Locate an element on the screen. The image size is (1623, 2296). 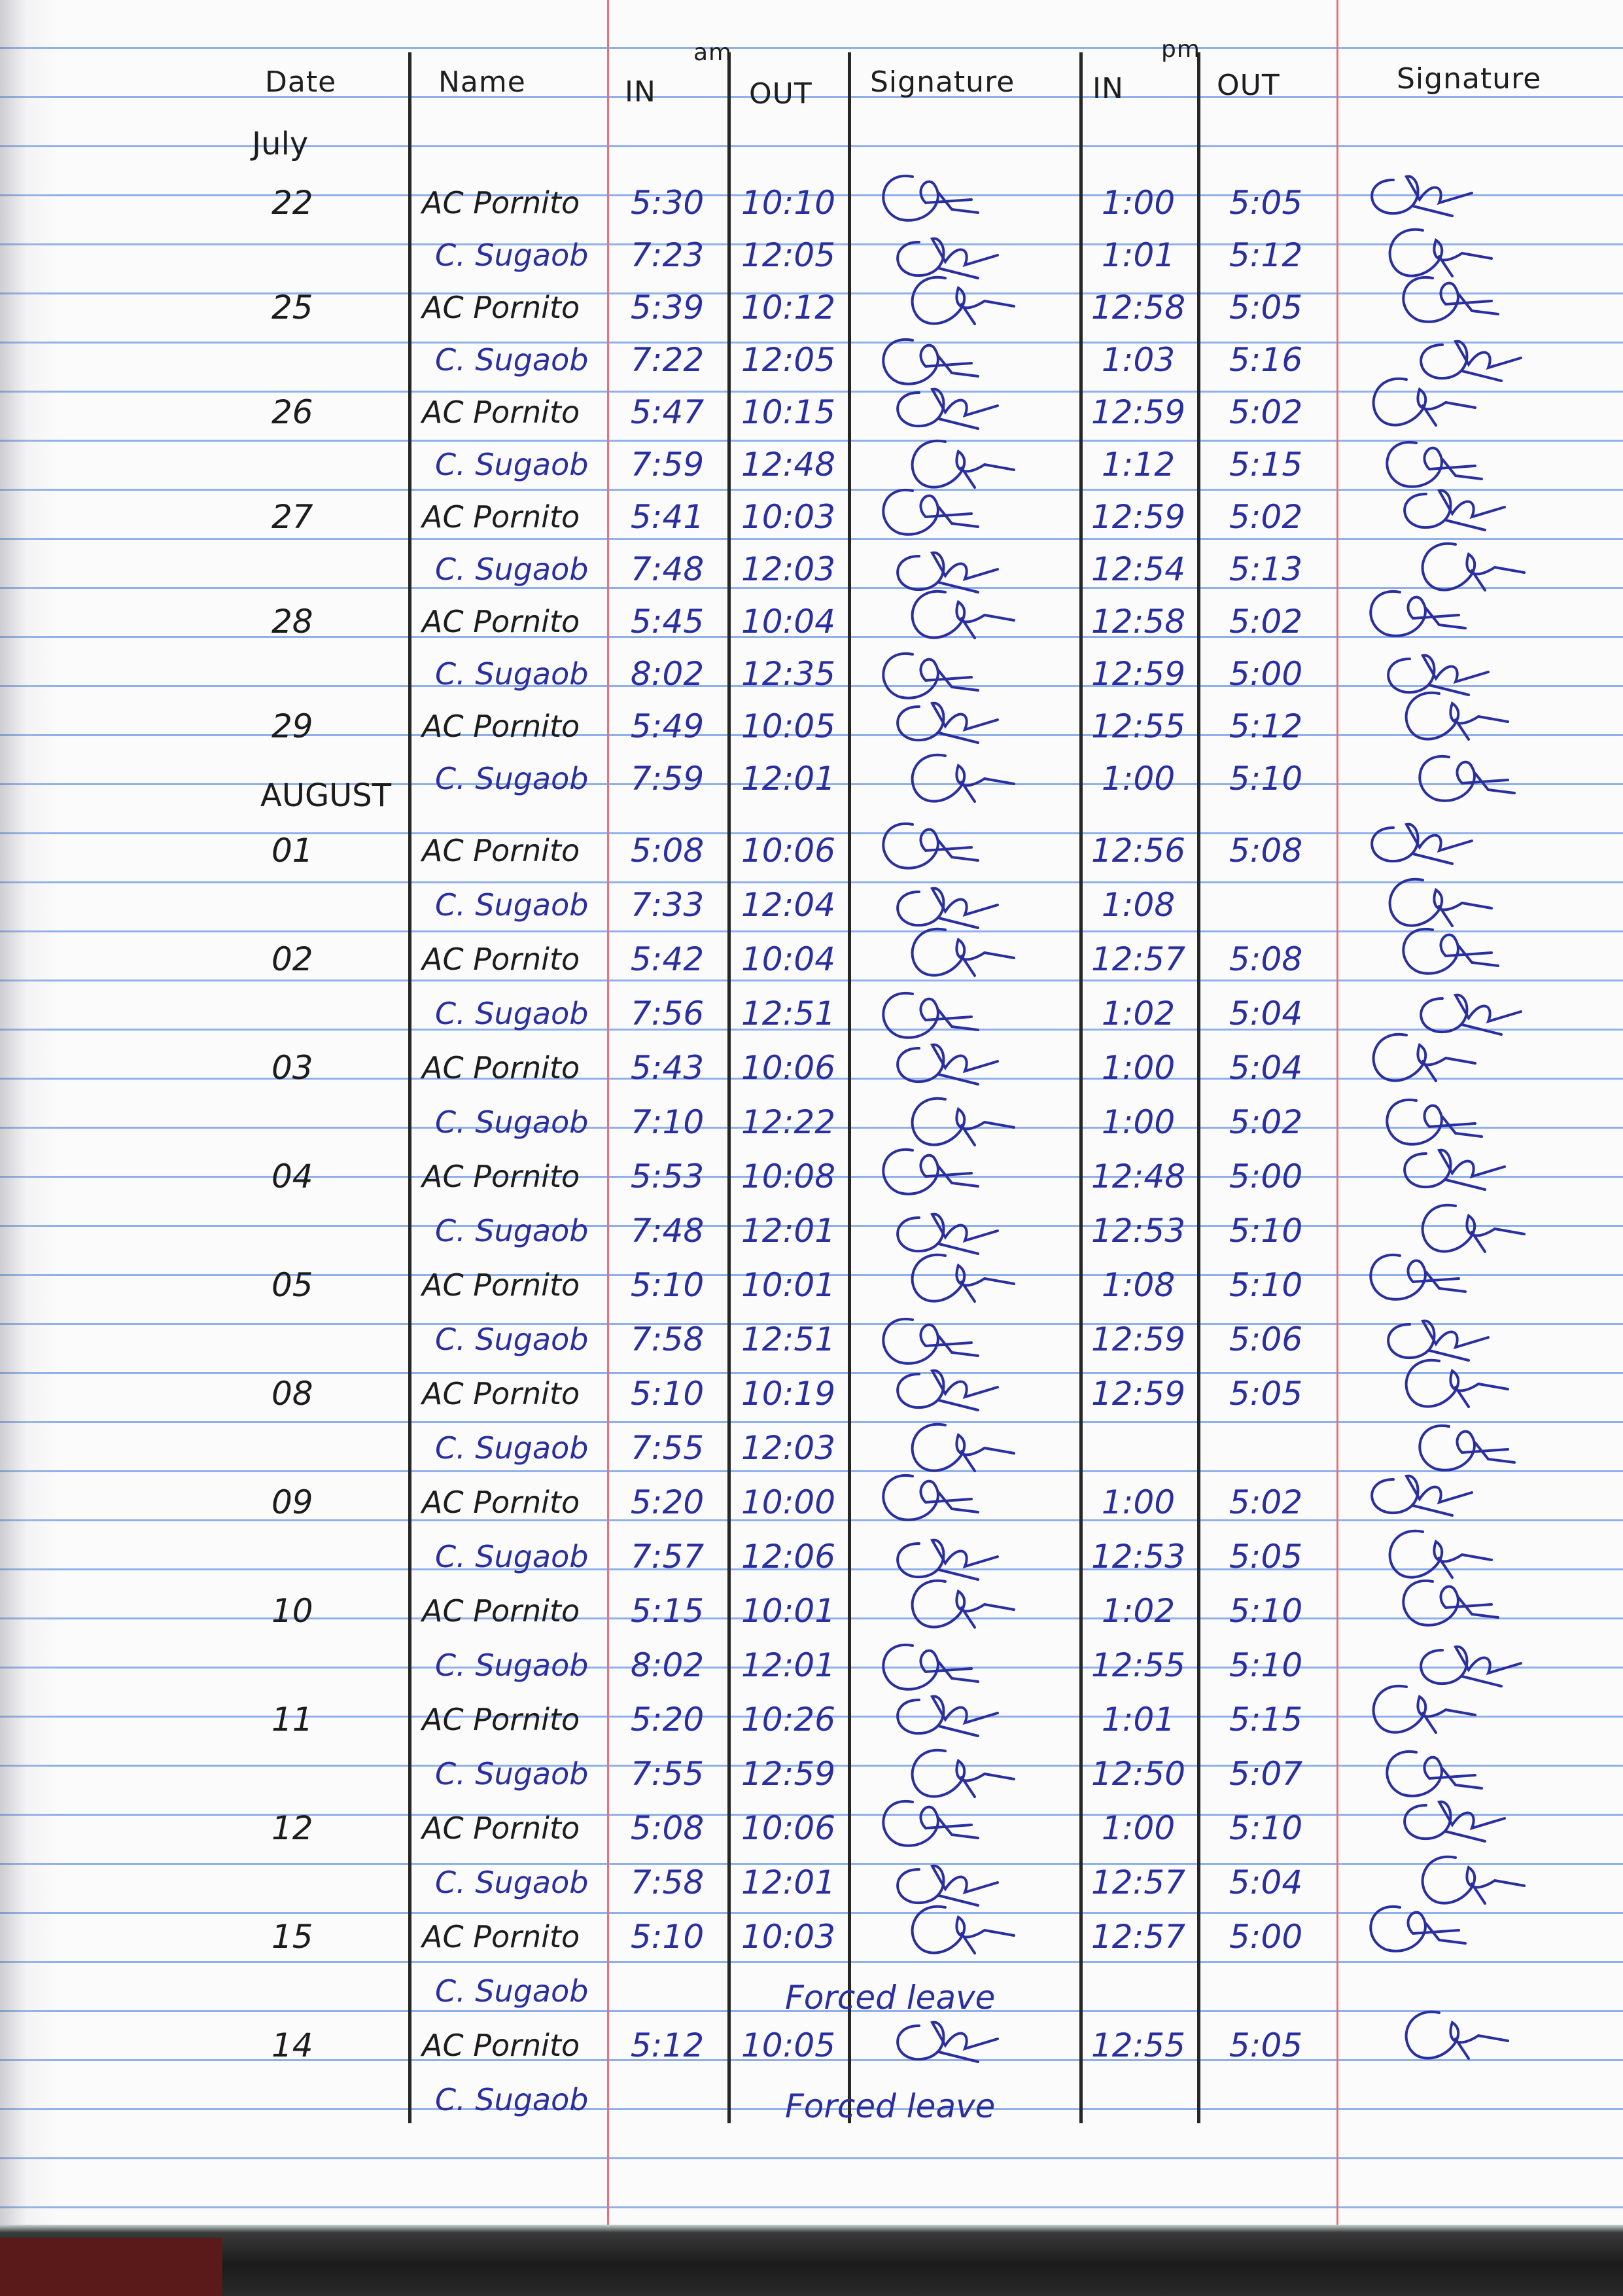
row-am-out: 10:15 is located at coordinates (788, 412).